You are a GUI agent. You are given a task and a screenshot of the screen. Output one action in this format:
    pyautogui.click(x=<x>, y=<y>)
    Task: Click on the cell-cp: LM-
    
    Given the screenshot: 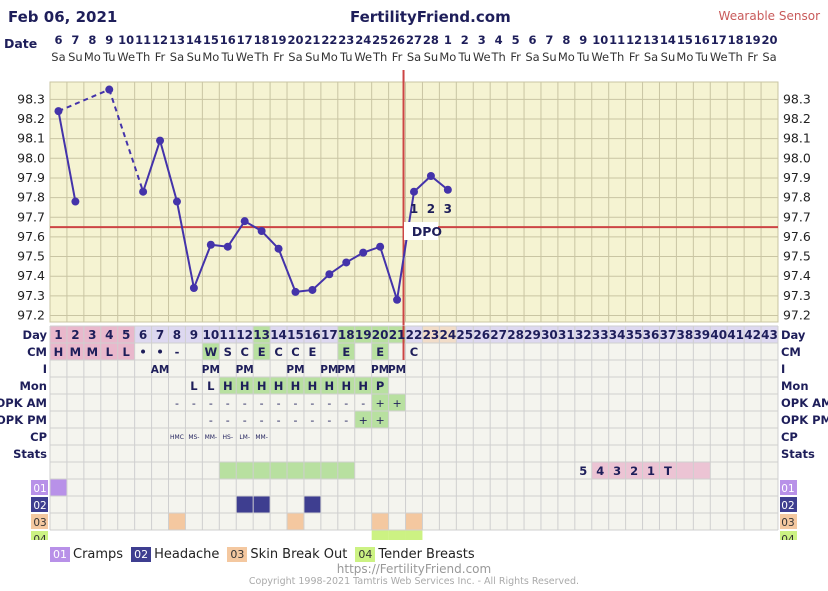 What is the action you would take?
    pyautogui.click(x=244, y=437)
    